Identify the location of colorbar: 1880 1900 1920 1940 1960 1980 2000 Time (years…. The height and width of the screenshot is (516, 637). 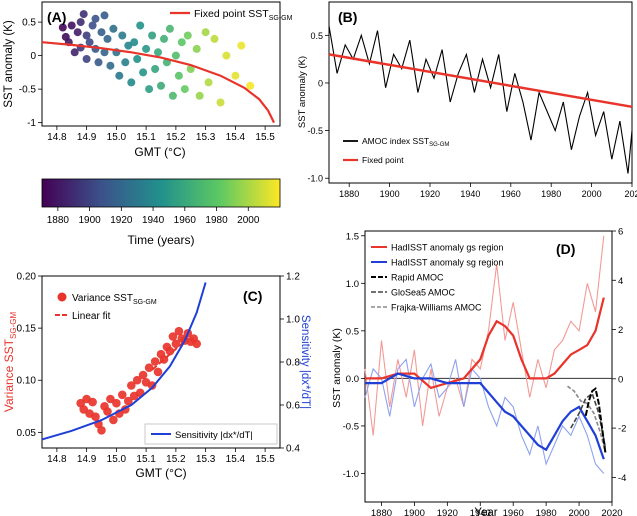
(161, 212).